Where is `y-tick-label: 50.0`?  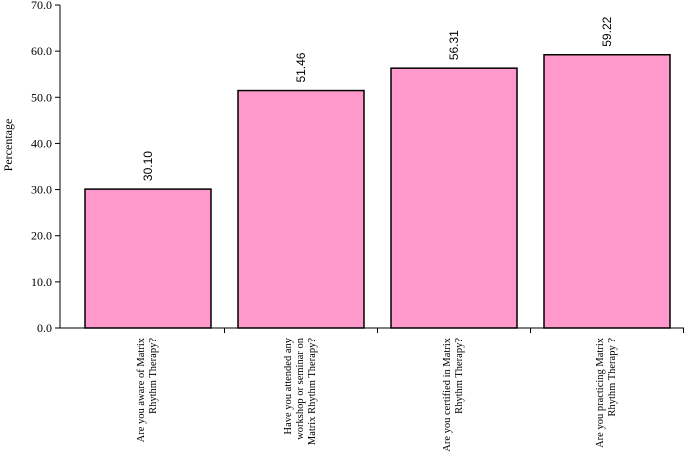
y-tick-label: 50.0 is located at coordinates (41, 97).